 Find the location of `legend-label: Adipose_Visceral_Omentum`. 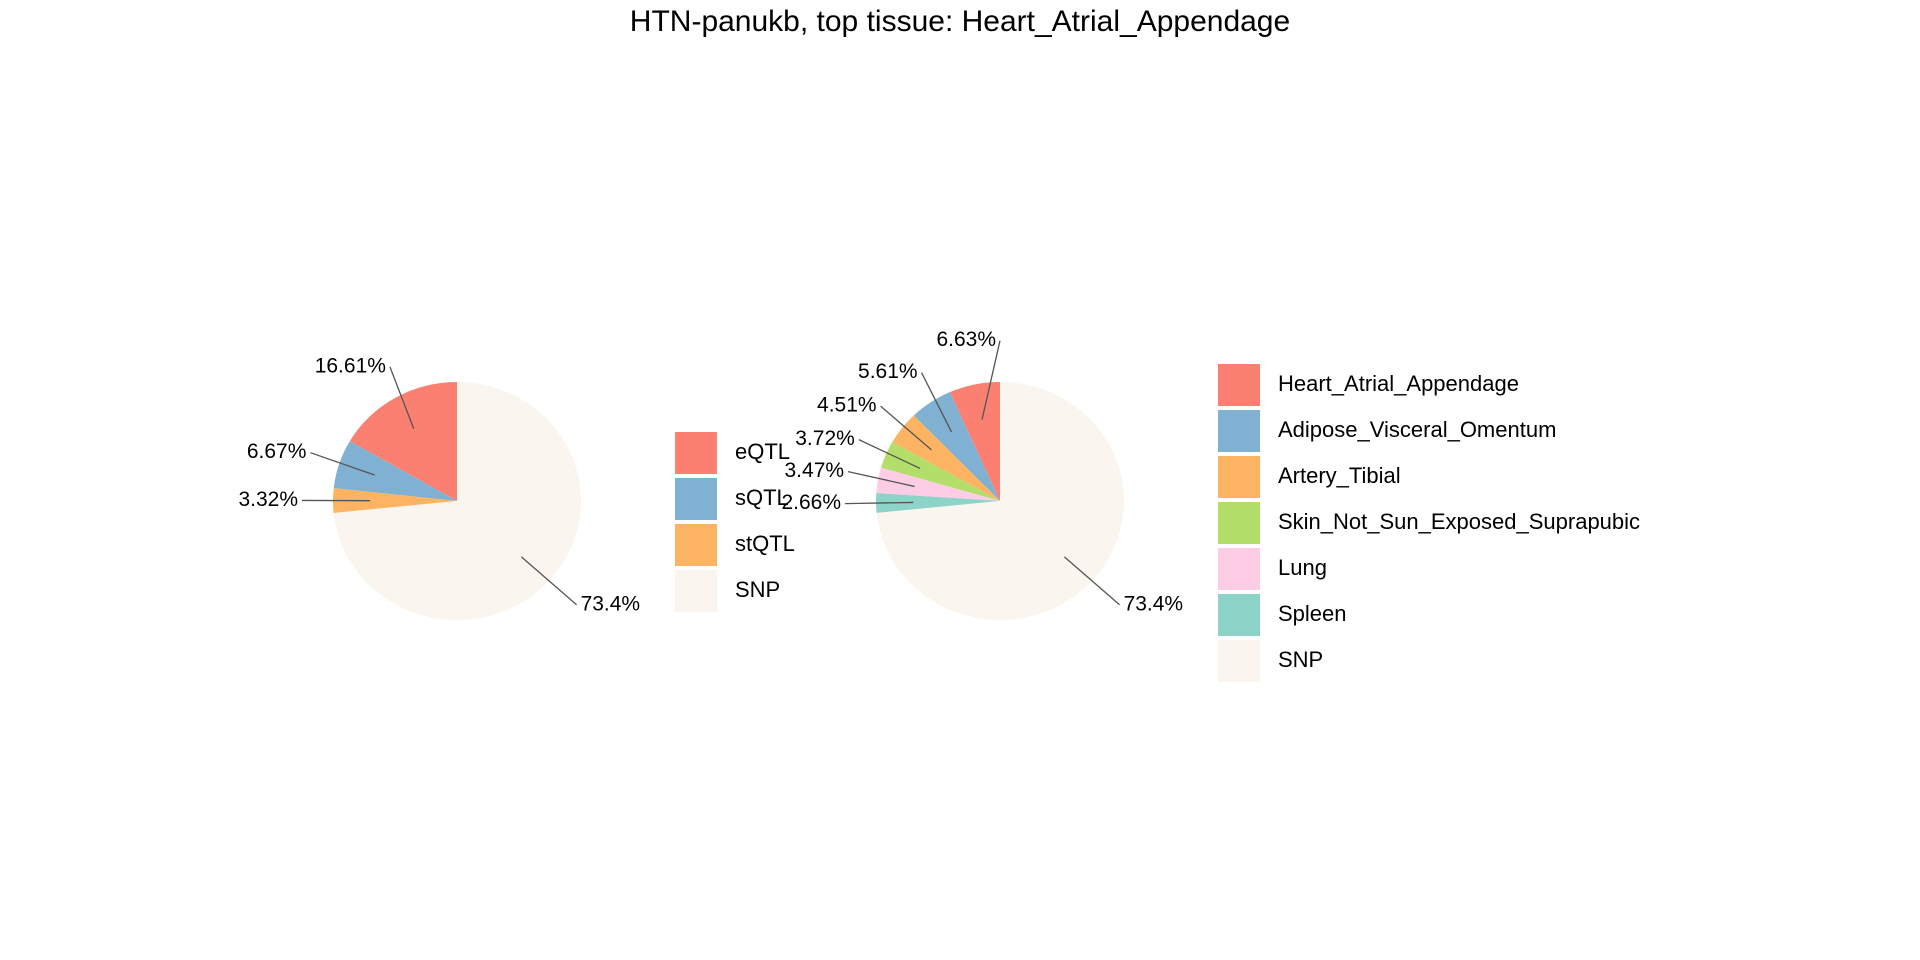

legend-label: Adipose_Visceral_Omentum is located at coordinates (1417, 429).